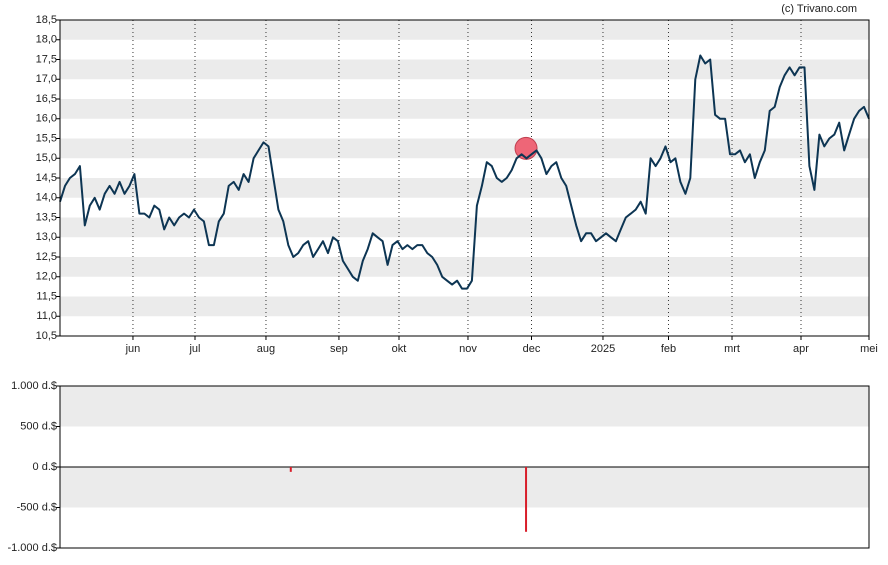 Image resolution: width=888 pixels, height=565 pixels. What do you see at coordinates (46, 217) in the screenshot?
I see `y-tick-label: 13,5` at bounding box center [46, 217].